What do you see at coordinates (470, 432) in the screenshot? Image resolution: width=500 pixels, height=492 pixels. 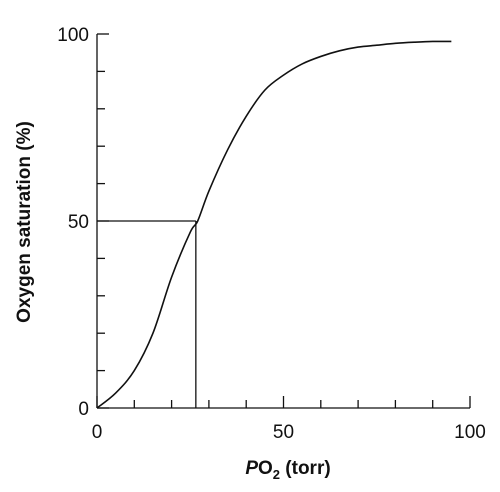 I see `x-tick-label: 100` at bounding box center [470, 432].